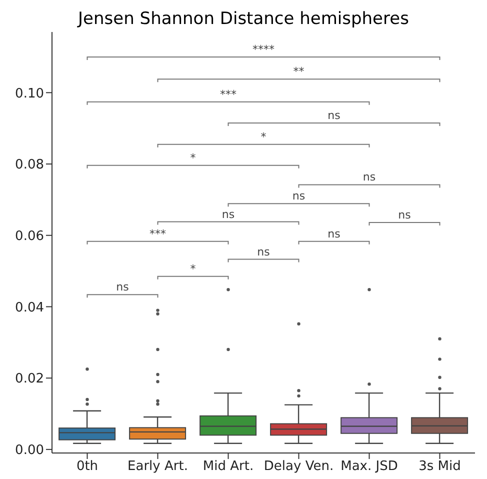 The width and height of the screenshot is (487, 479). What do you see at coordinates (243, 19) in the screenshot?
I see `chart-title: Jensen Shannon Distance hemispheres` at bounding box center [243, 19].